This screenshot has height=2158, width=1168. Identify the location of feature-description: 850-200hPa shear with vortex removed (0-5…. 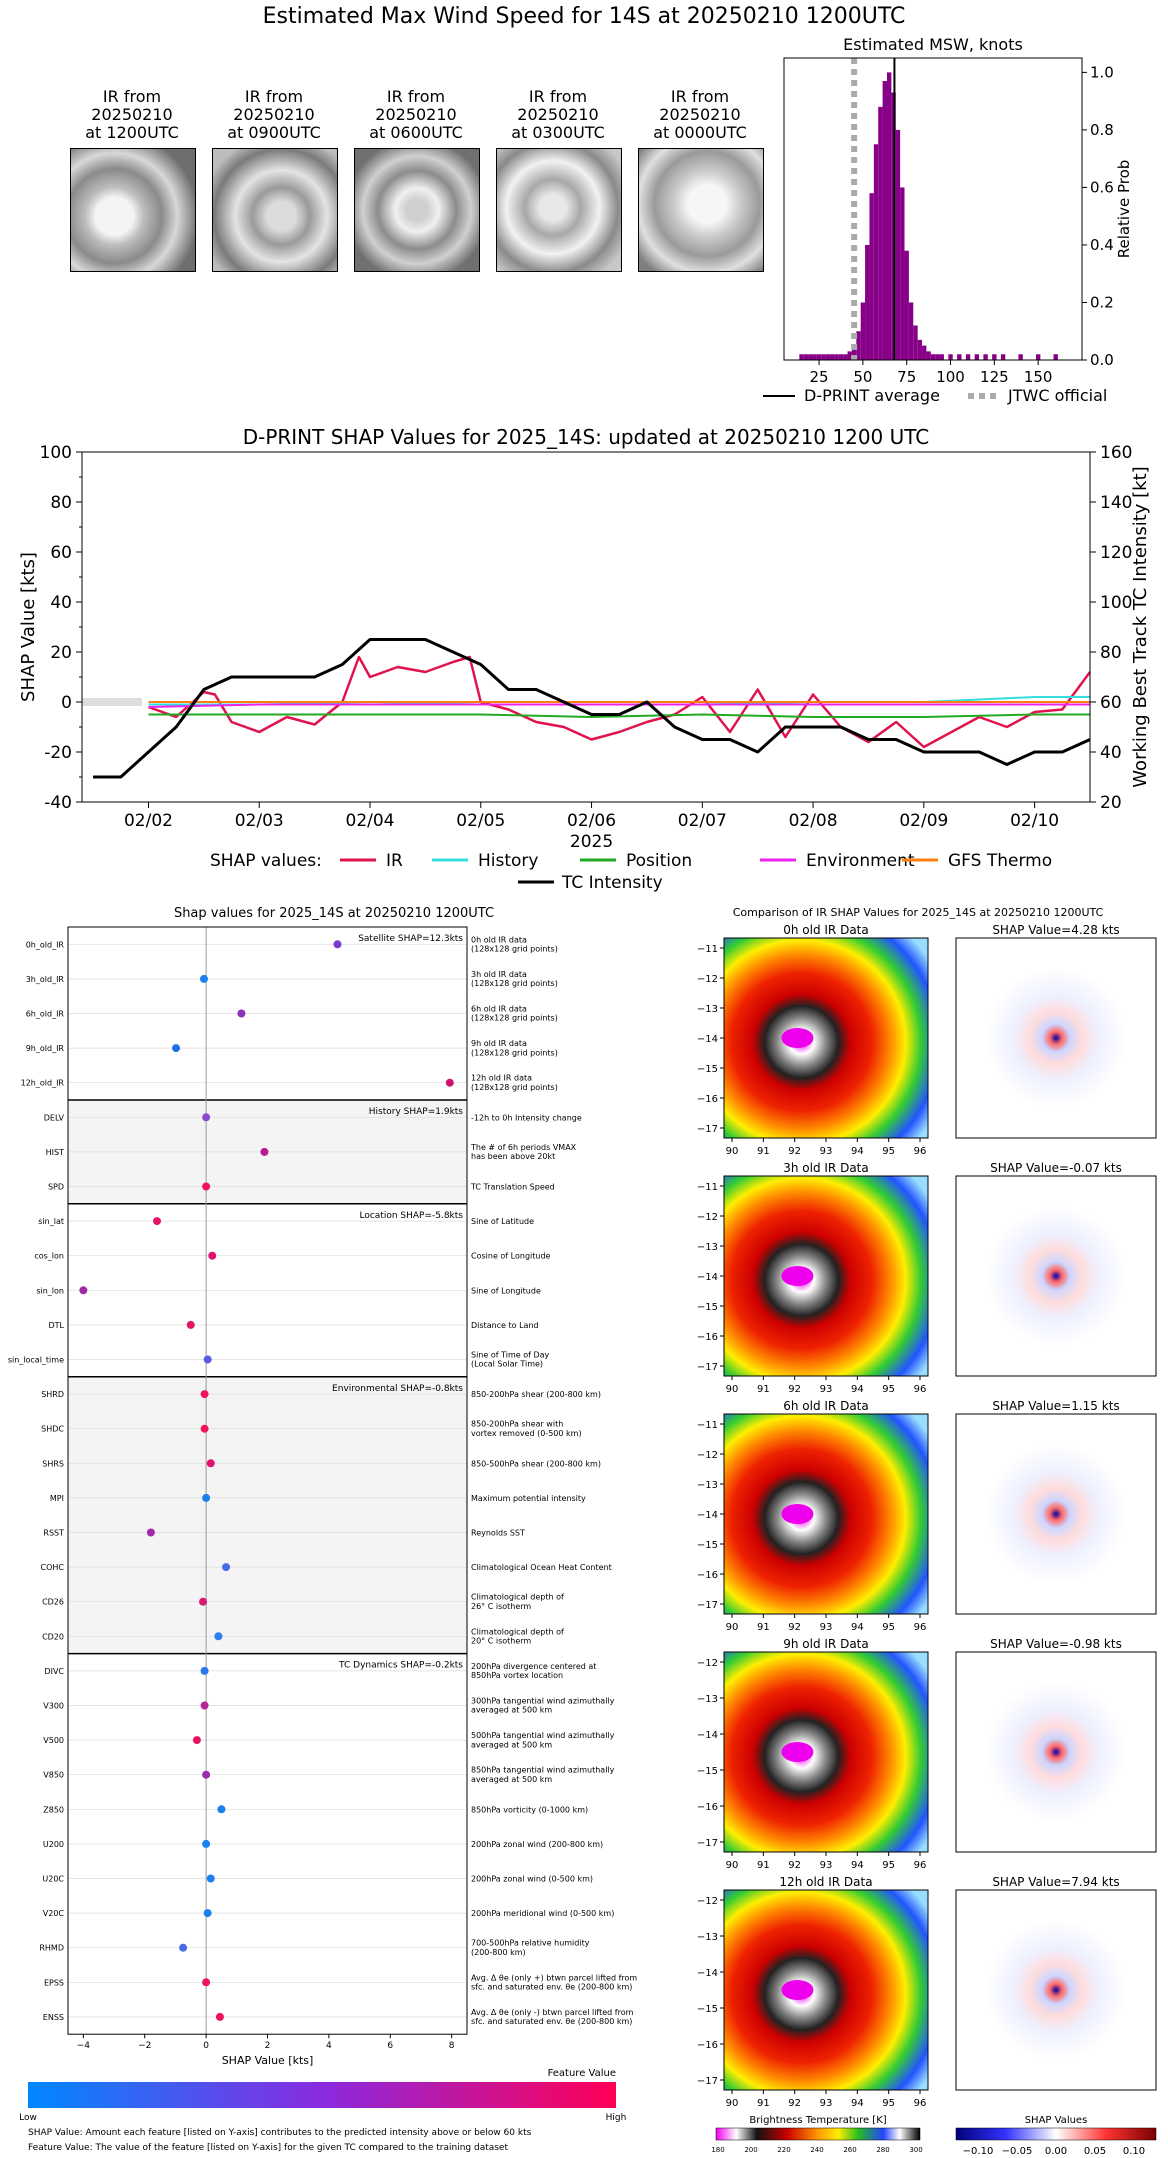
(526, 1429).